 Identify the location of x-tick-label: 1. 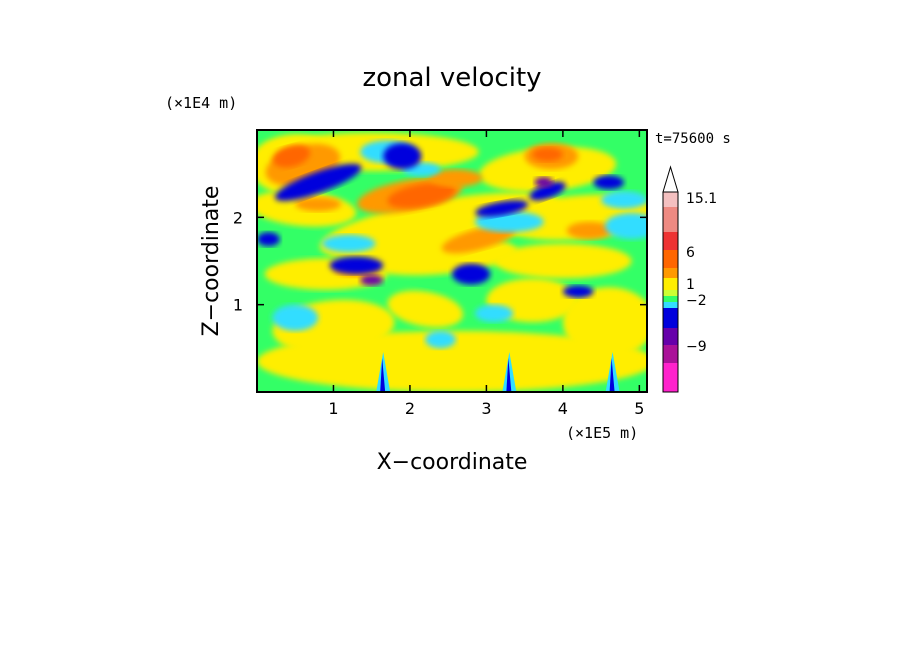
(333, 408).